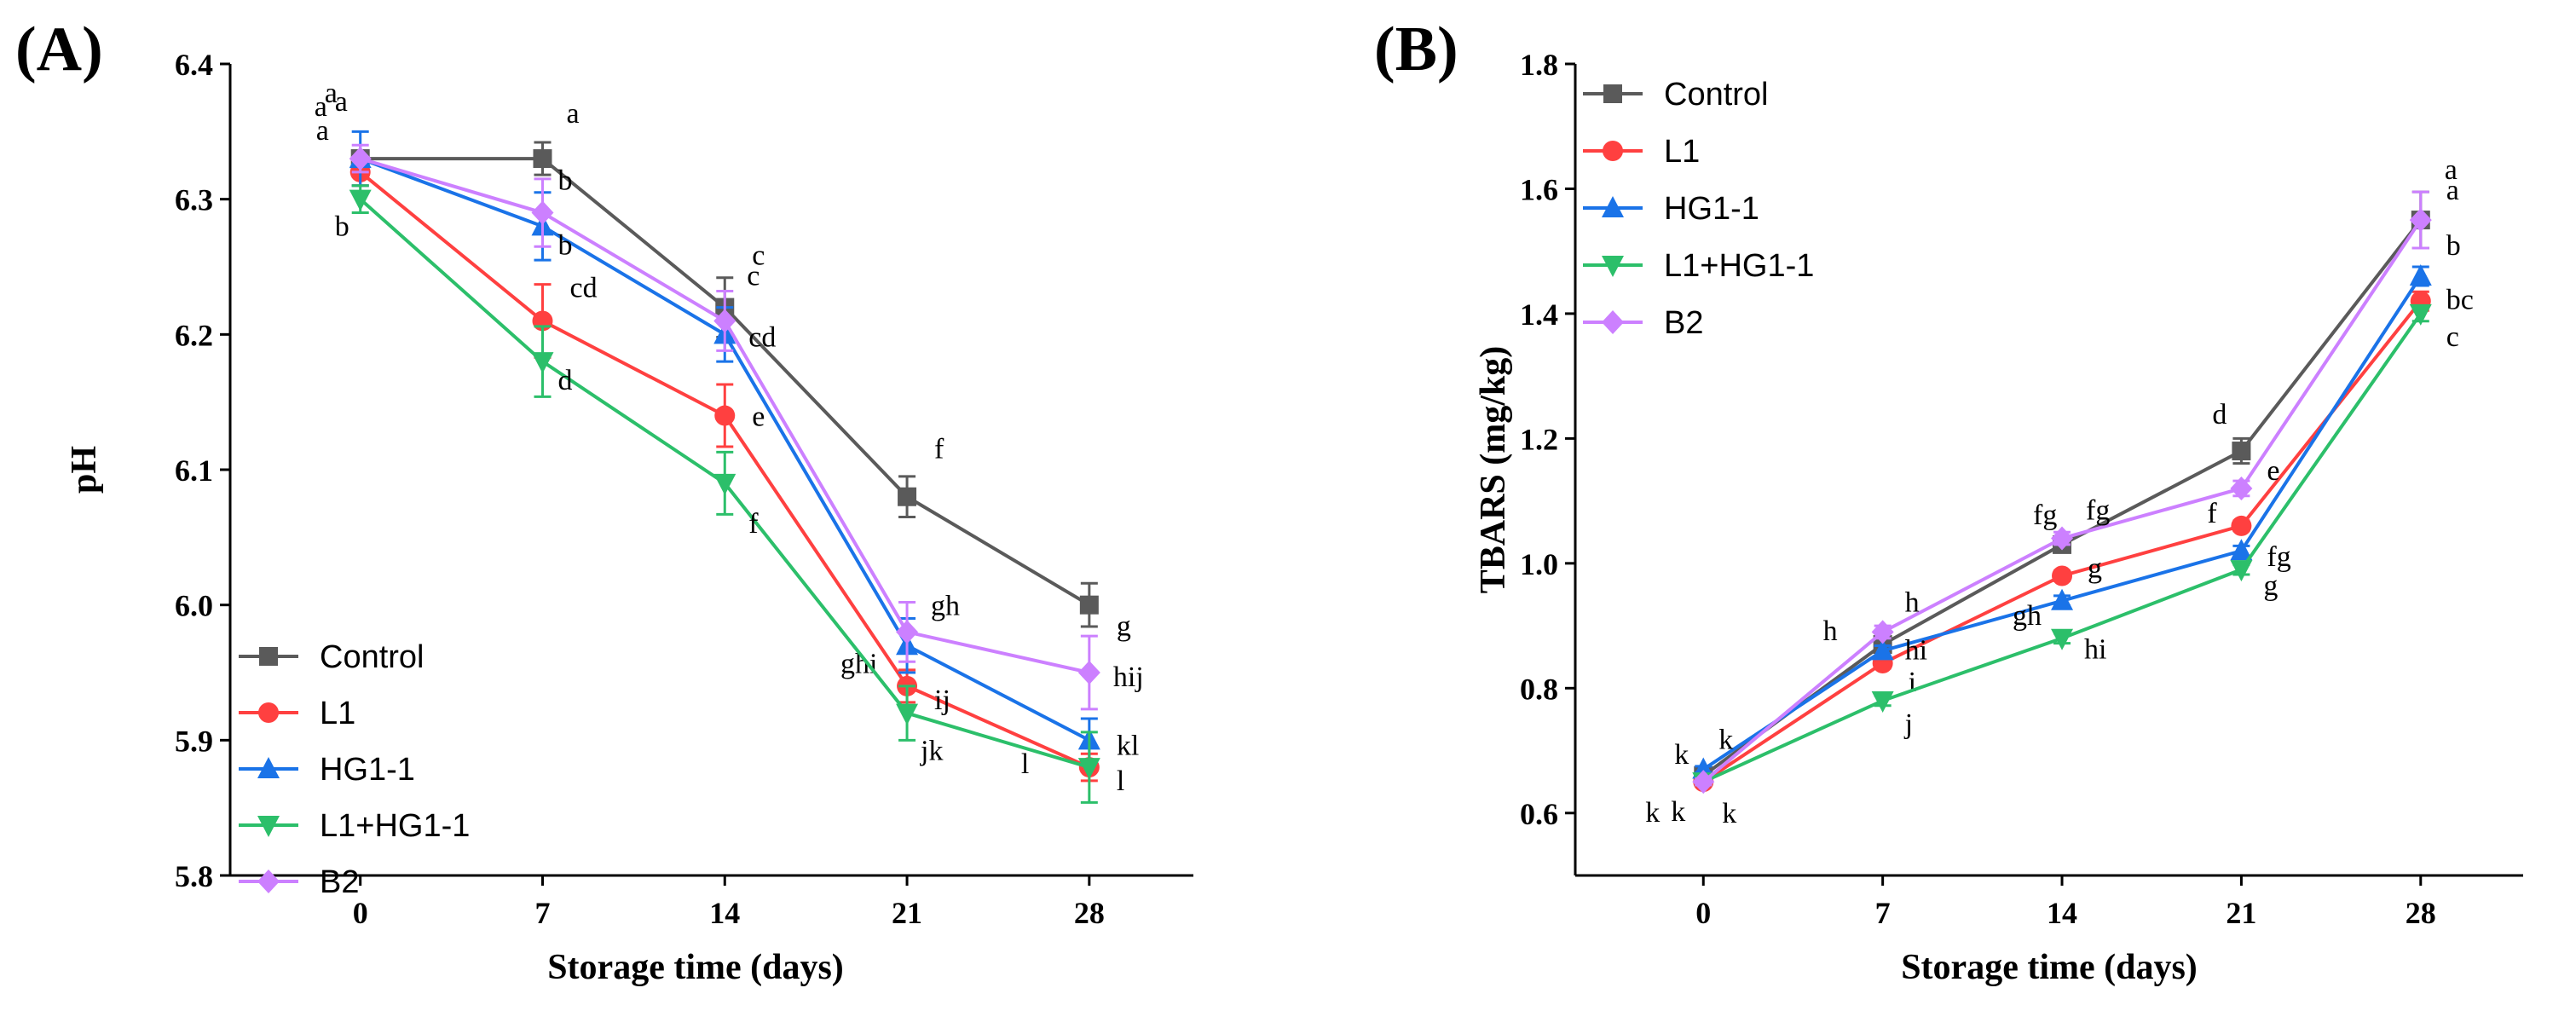 The height and width of the screenshot is (1011, 2576). Describe the element at coordinates (1539, 65) in the screenshot. I see `y-tick-label: 1.8` at that location.